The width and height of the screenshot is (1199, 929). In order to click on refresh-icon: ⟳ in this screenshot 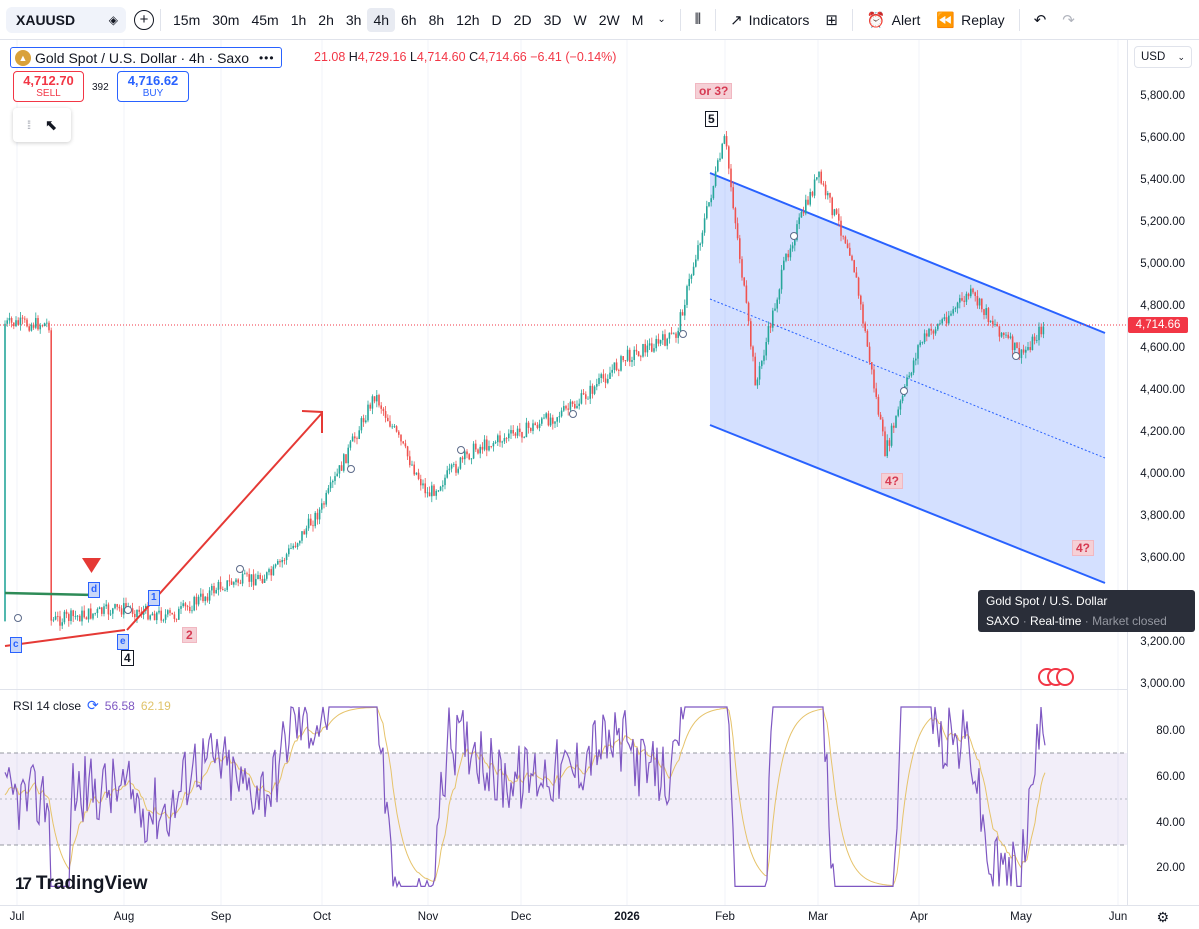, I will do `click(93, 705)`.